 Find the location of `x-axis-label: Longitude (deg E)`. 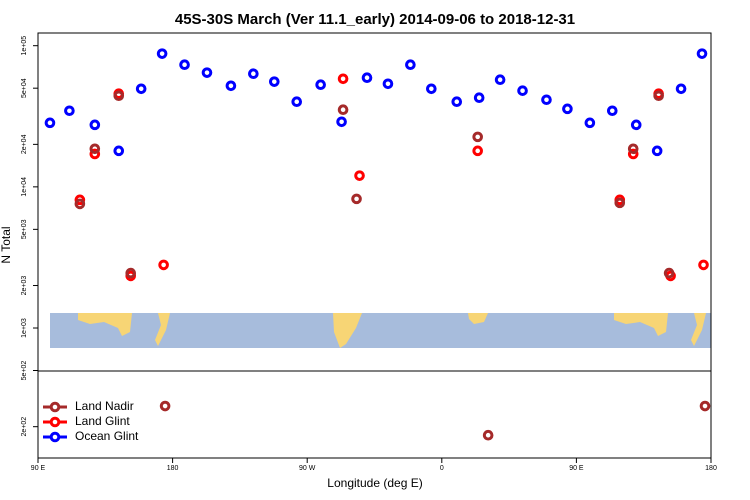

x-axis-label: Longitude (deg E) is located at coordinates (374, 483).